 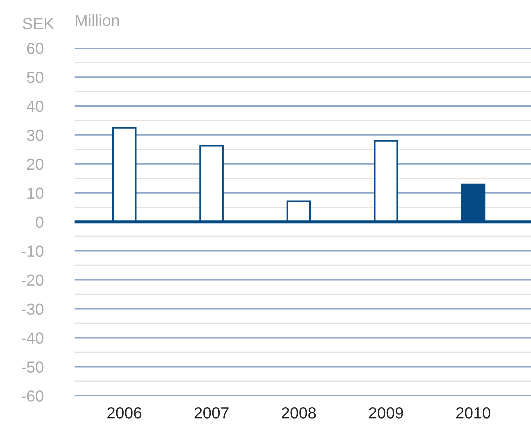 What do you see at coordinates (33, 310) in the screenshot?
I see `y-tick-label: -30` at bounding box center [33, 310].